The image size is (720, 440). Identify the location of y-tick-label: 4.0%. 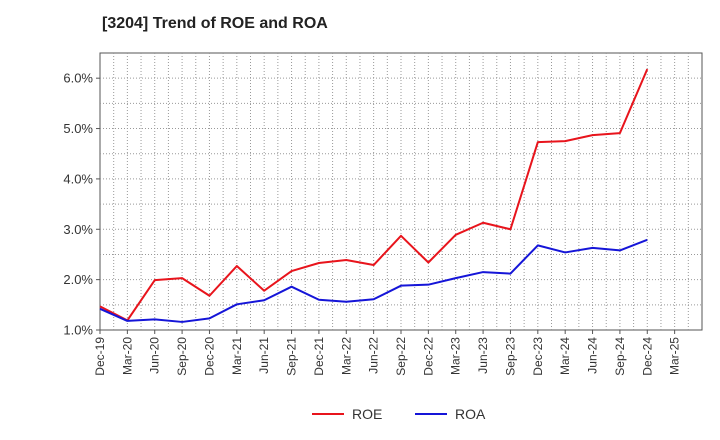
(78, 178).